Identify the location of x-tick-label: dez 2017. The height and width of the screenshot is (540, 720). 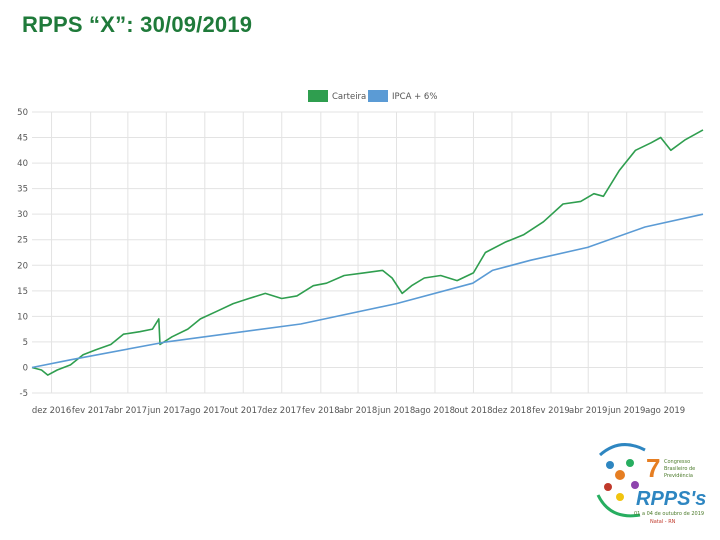
(281, 411).